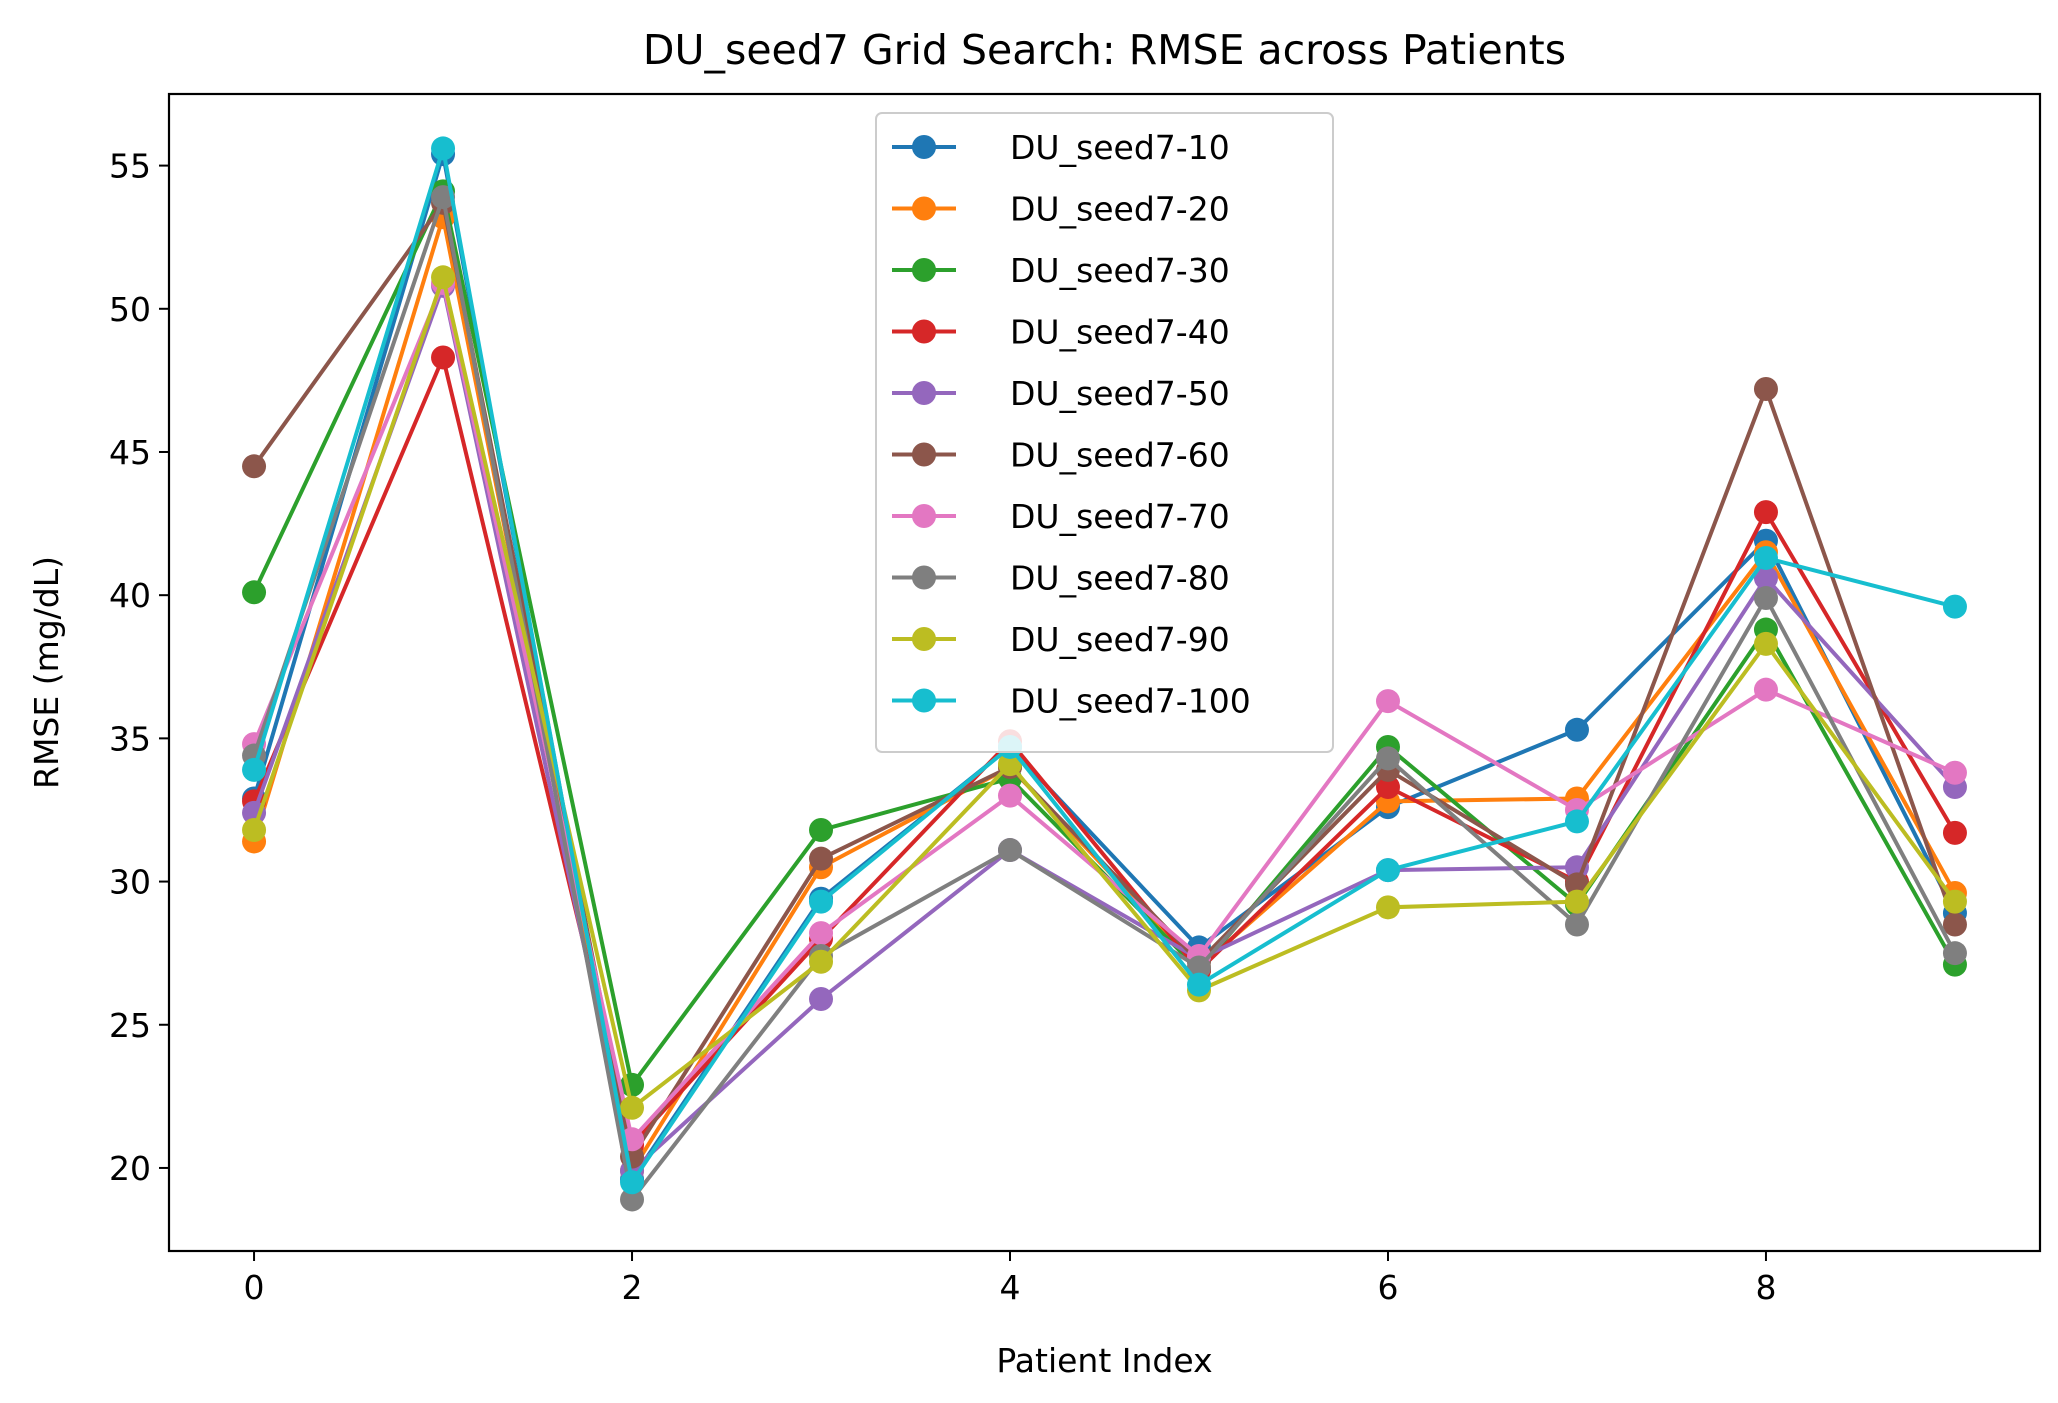  I want to click on y-tick-label: 20, so click(130, 1168).